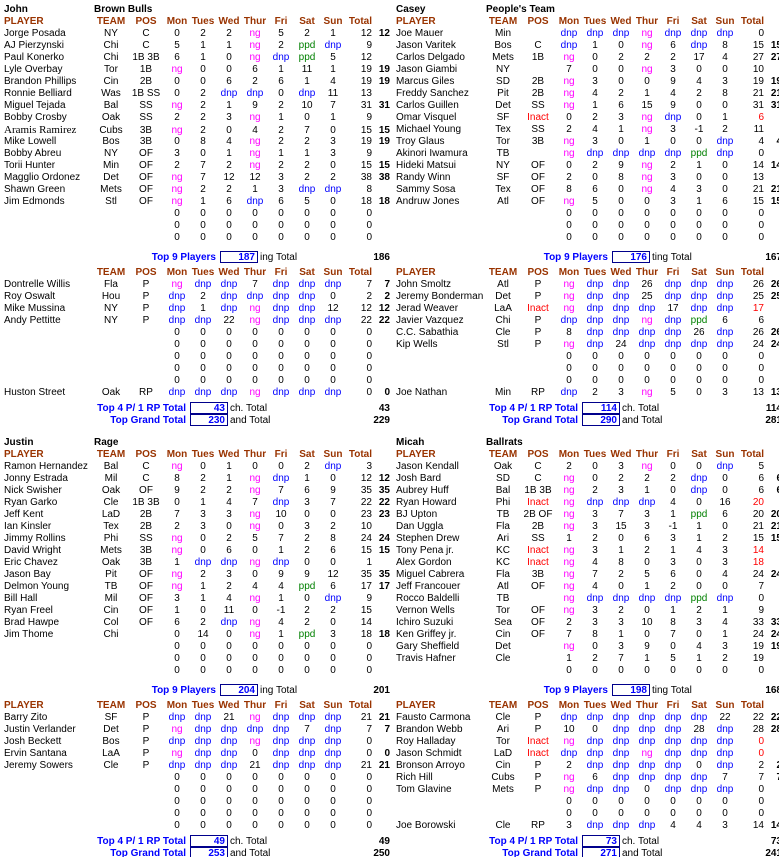 The image size is (779, 857). What do you see at coordinates (183, 257) in the screenshot?
I see `top9-label: Top 9 Players` at bounding box center [183, 257].